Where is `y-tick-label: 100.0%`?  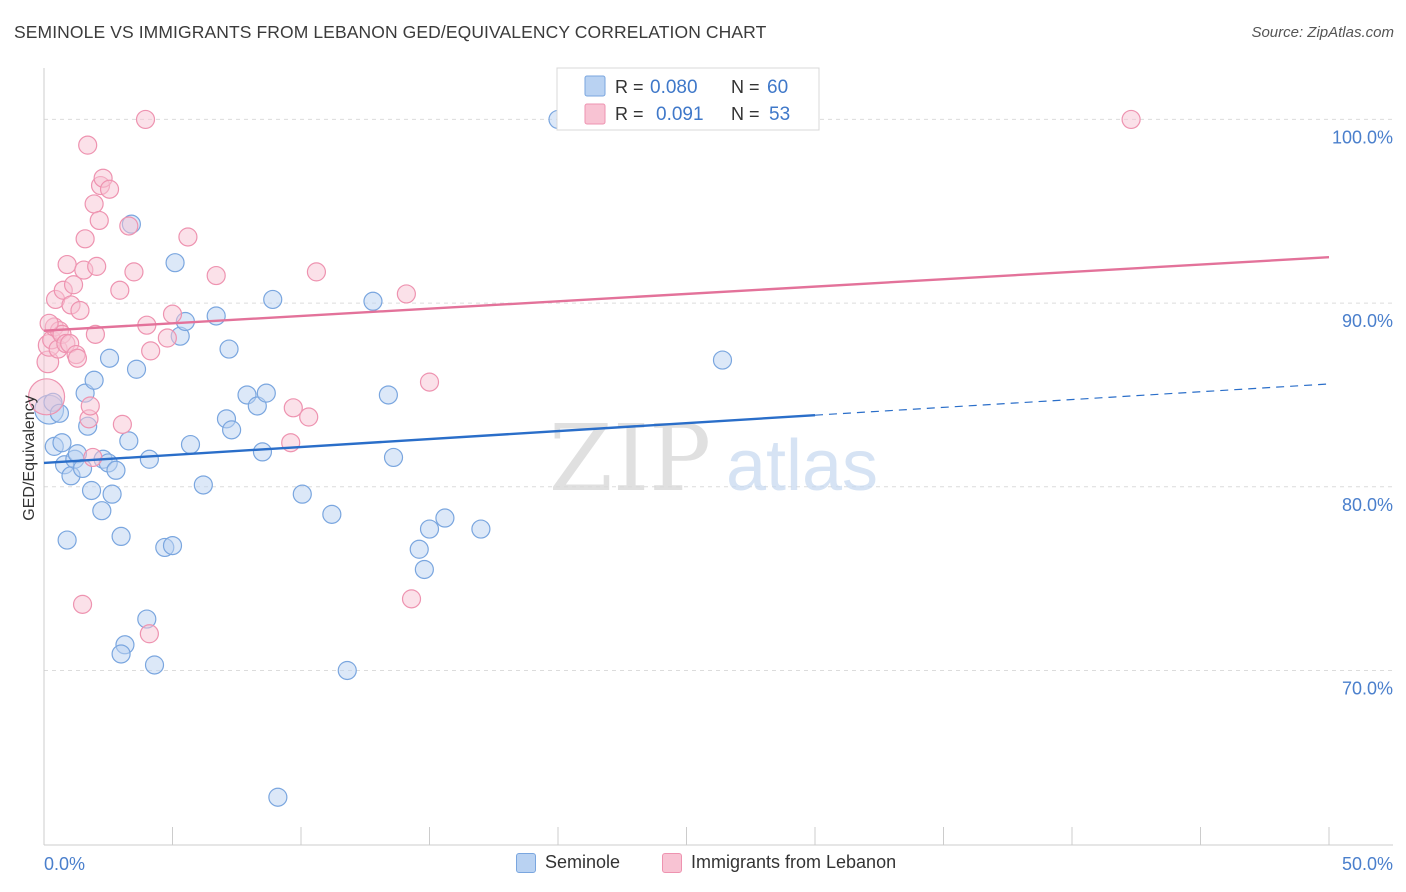
y-tick-label: 100.0% is located at coordinates (1362, 137).